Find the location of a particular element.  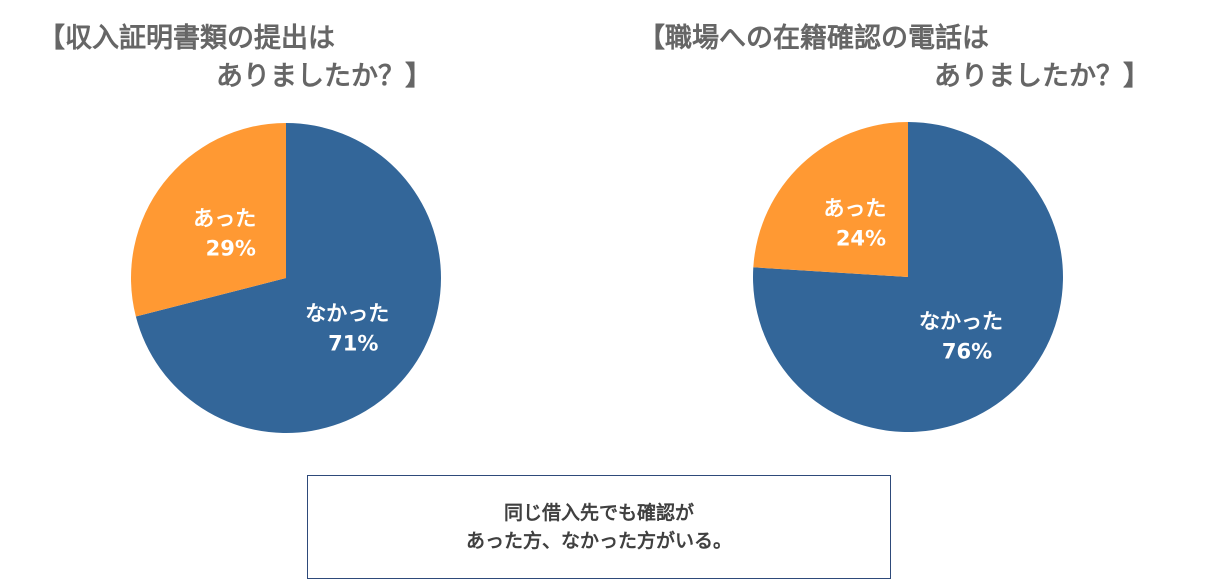

pie-chart-income-proof: なかった 71% あった 29% is located at coordinates (286, 278).